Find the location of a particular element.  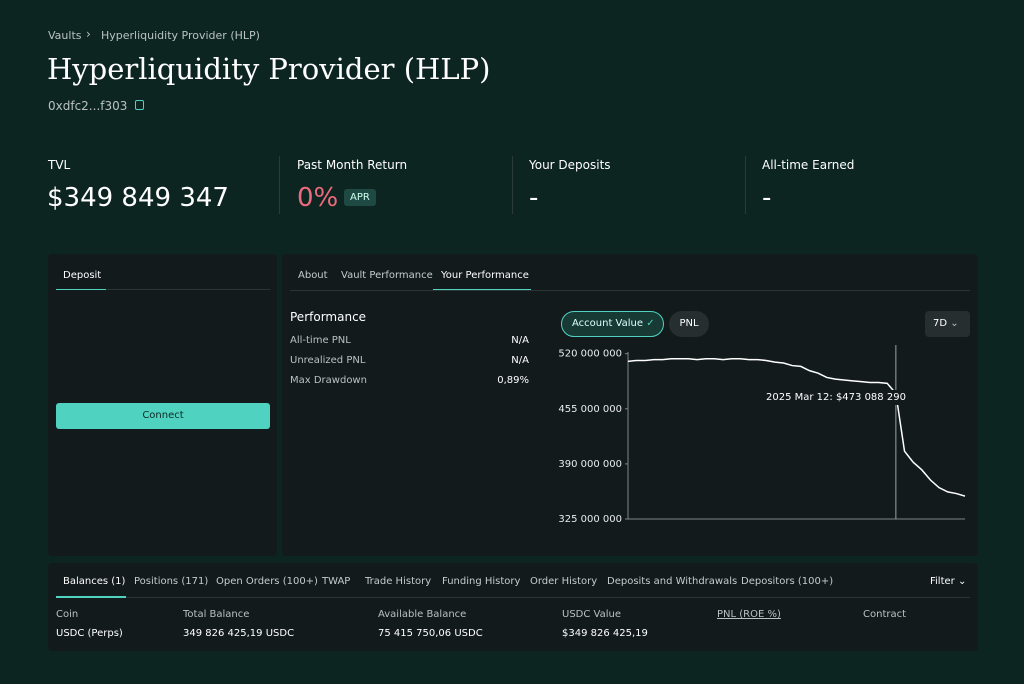

tab: About is located at coordinates (313, 275).